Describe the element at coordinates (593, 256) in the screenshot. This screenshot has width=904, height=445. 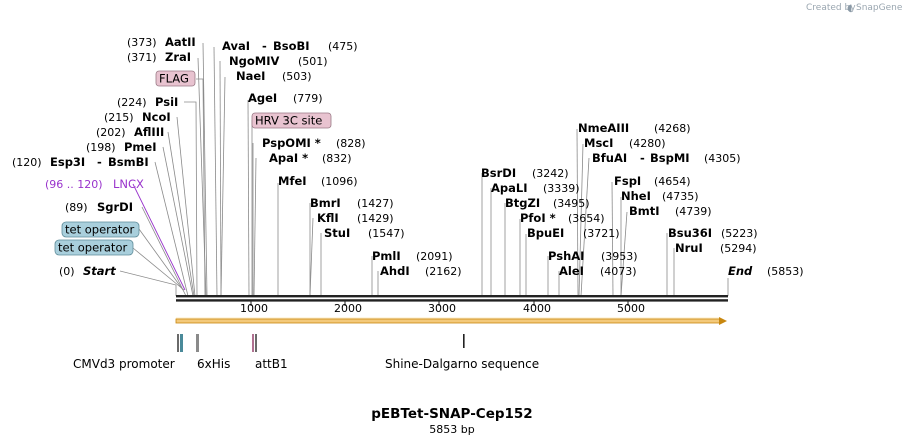
I see `site-pshai: PshAI (3953)` at that location.